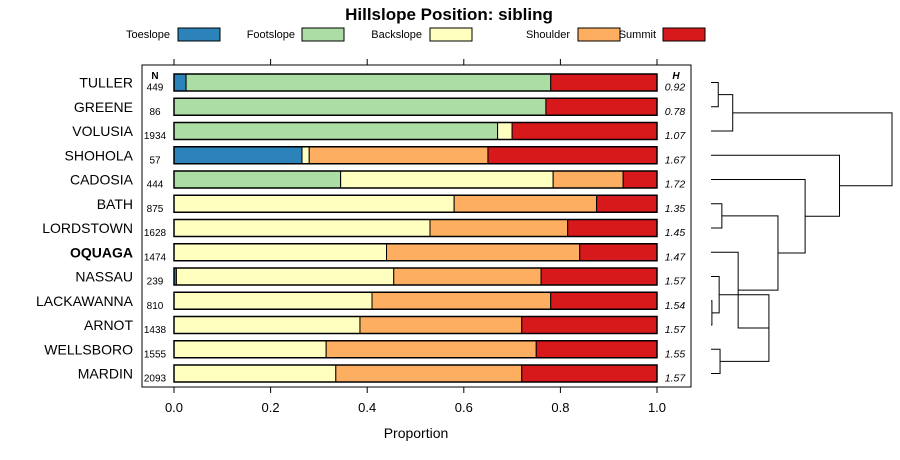 The height and width of the screenshot is (460, 900). I want to click on bar-nassau-summit, so click(599, 276).